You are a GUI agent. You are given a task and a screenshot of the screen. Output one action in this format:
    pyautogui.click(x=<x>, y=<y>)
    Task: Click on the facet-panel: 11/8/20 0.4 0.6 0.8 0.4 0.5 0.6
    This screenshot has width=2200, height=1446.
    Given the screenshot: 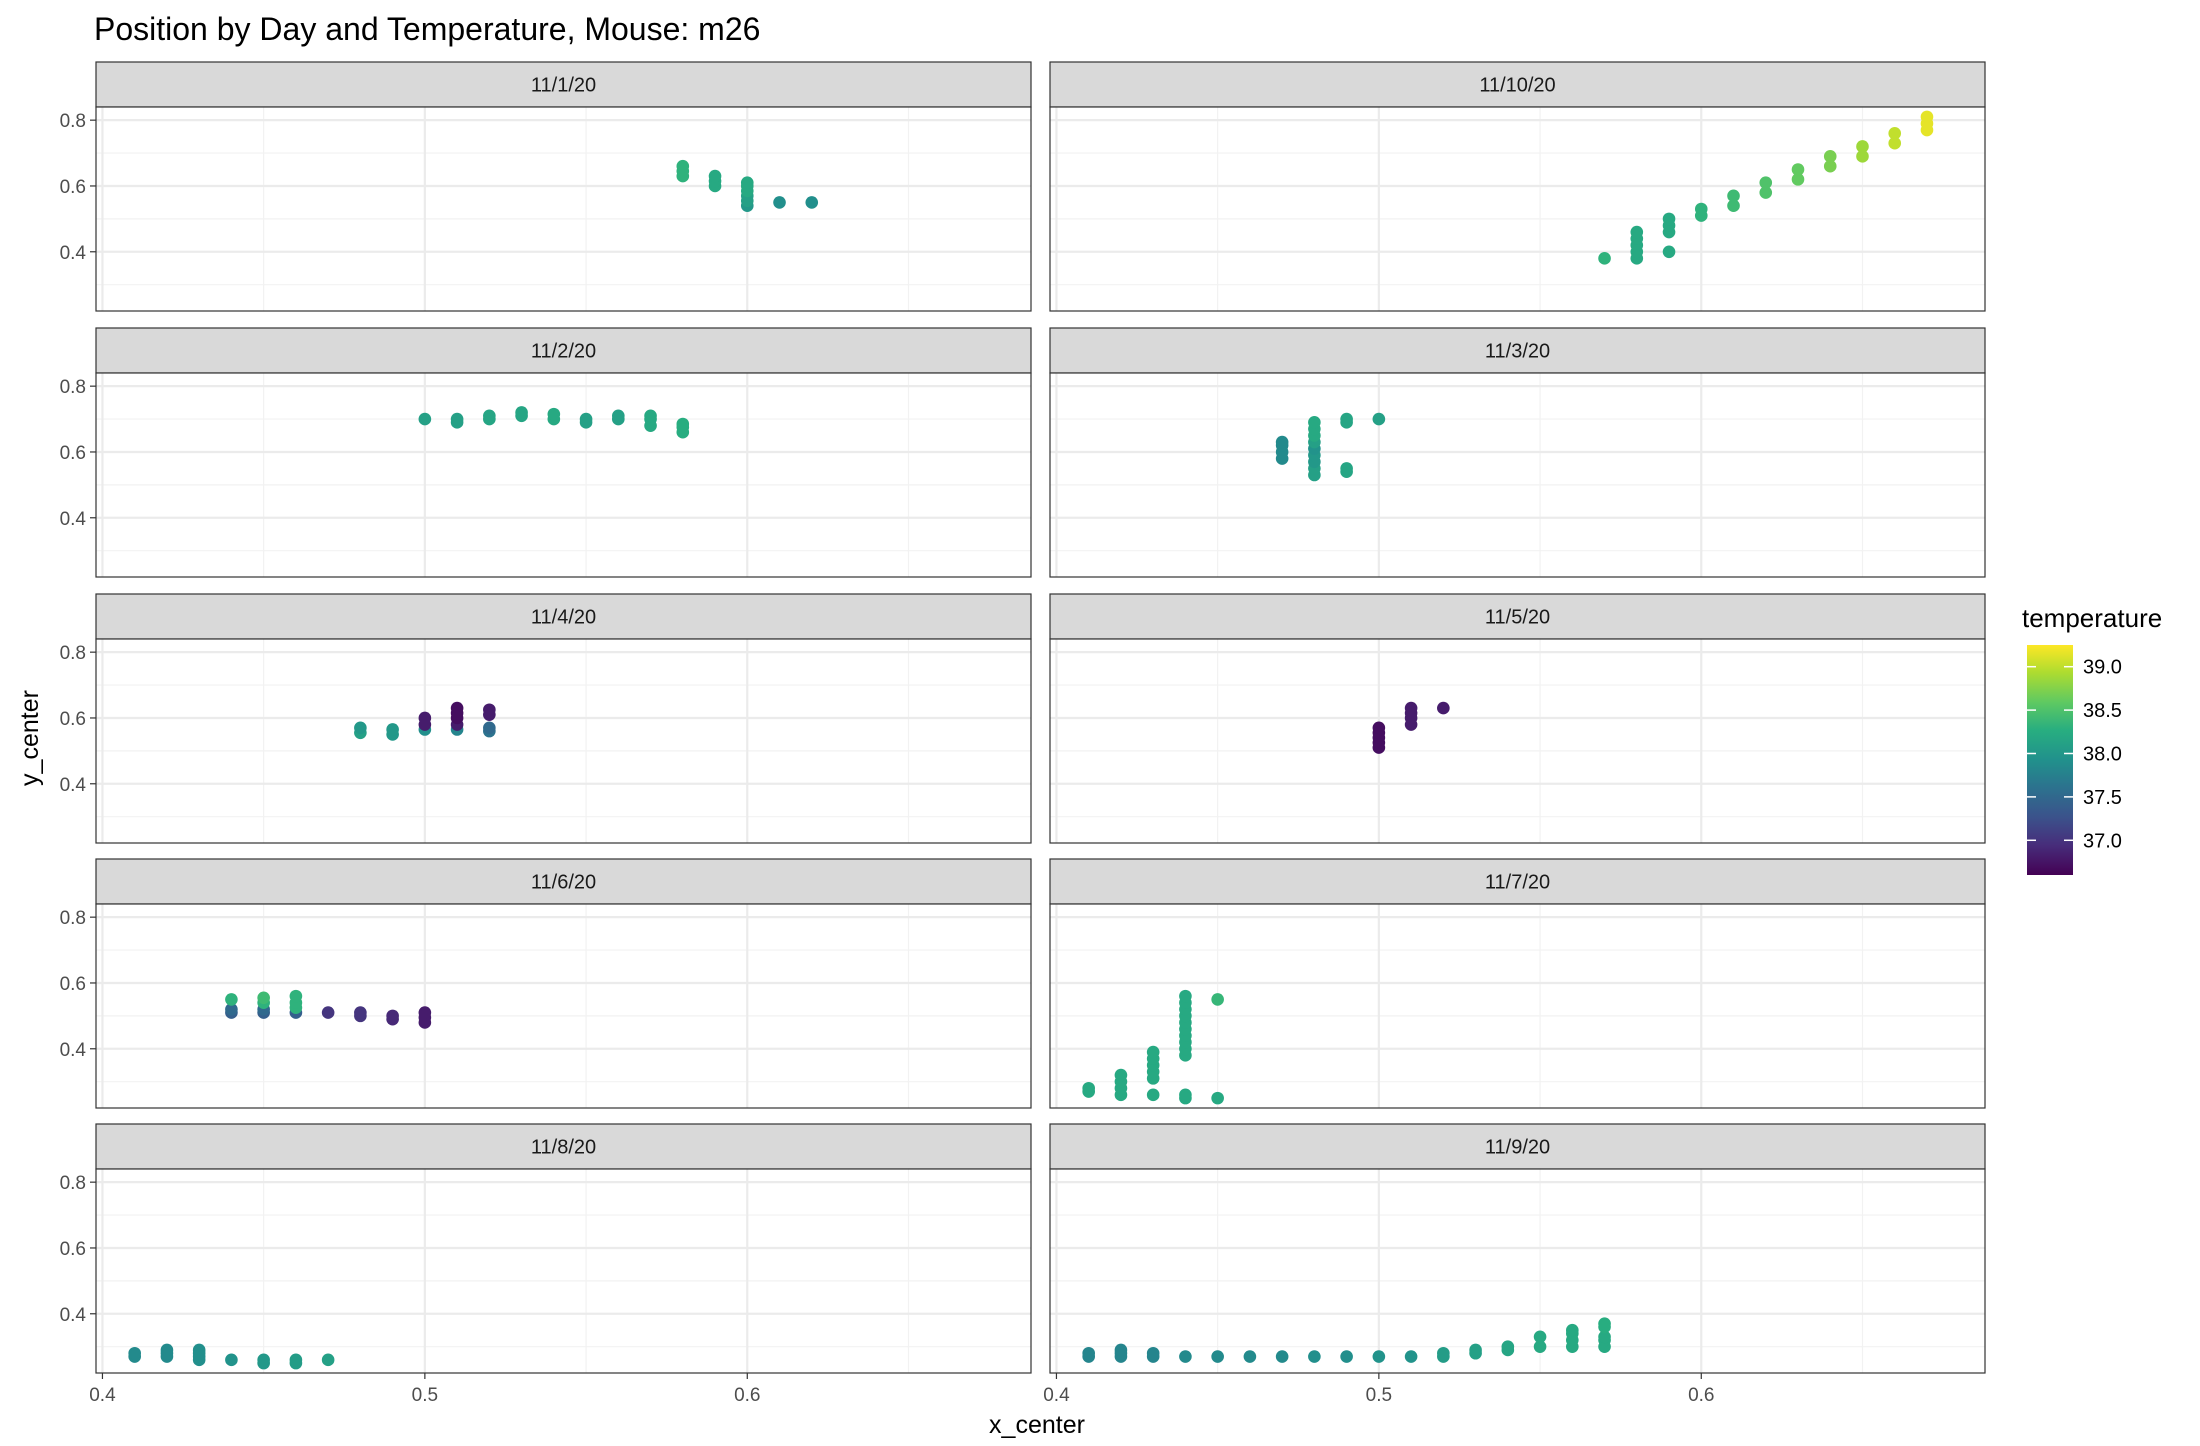 What is the action you would take?
    pyautogui.click(x=546, y=1264)
    